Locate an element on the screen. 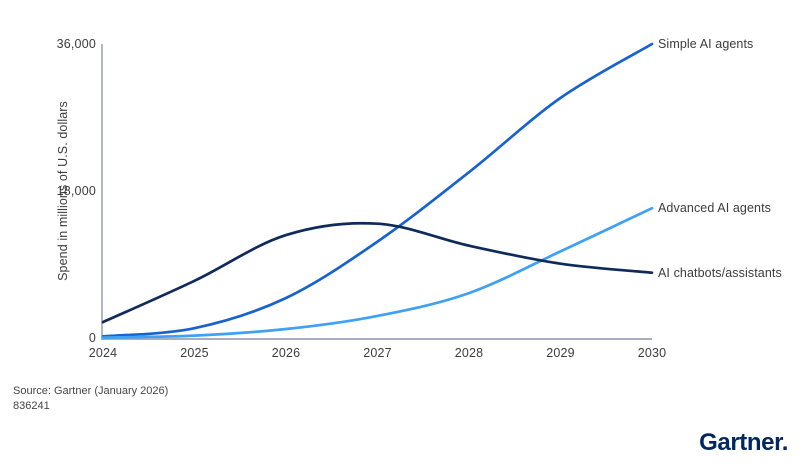  x-tick-label: 2027 is located at coordinates (377, 353).